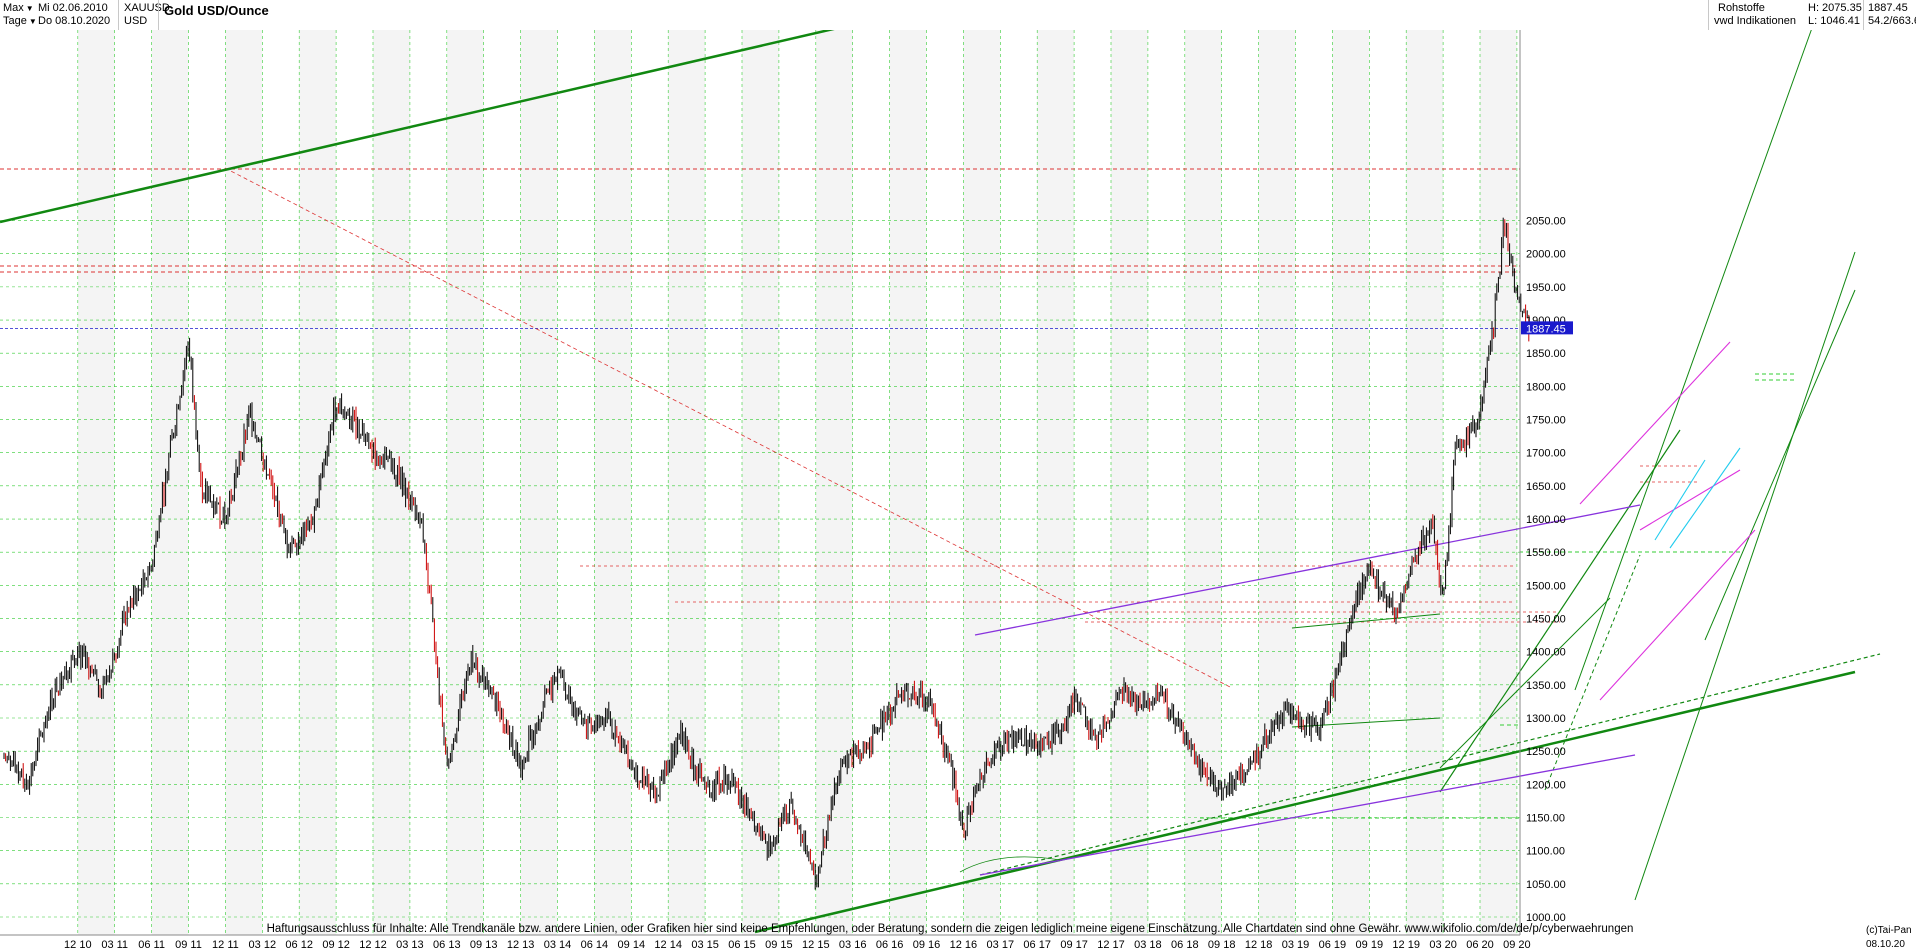 The image size is (1916, 952). I want to click on x-tick-label: 12 12, so click(373, 945).